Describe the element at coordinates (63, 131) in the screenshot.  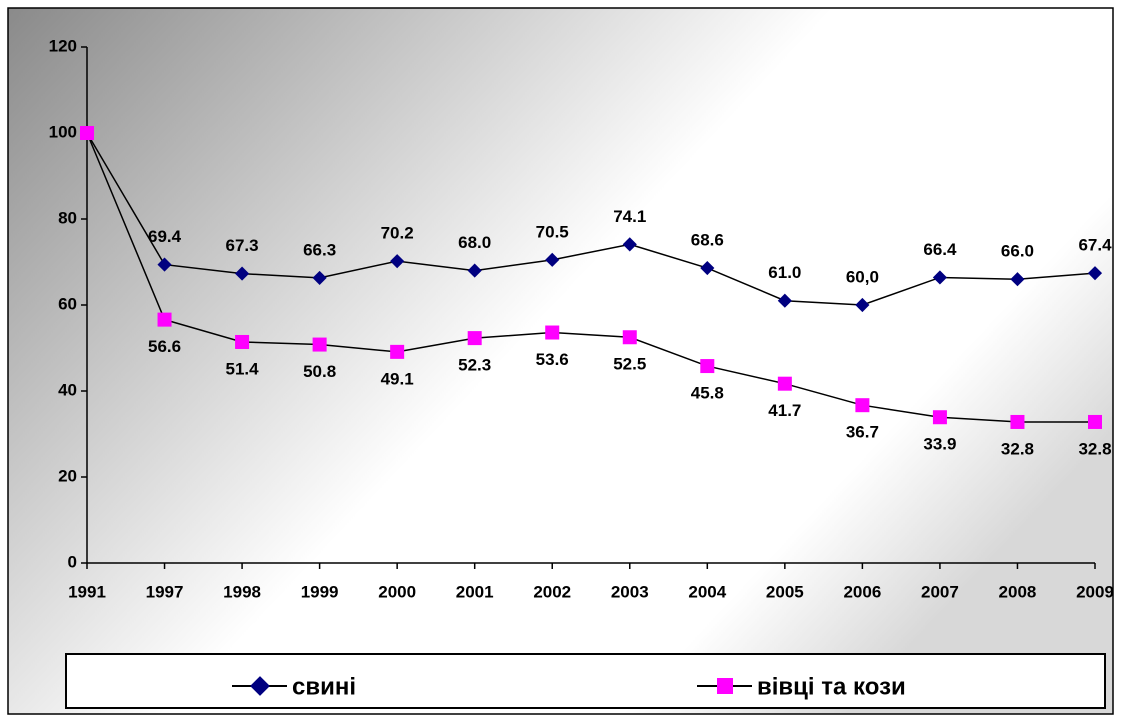
I see `y-tick-label: 100` at that location.